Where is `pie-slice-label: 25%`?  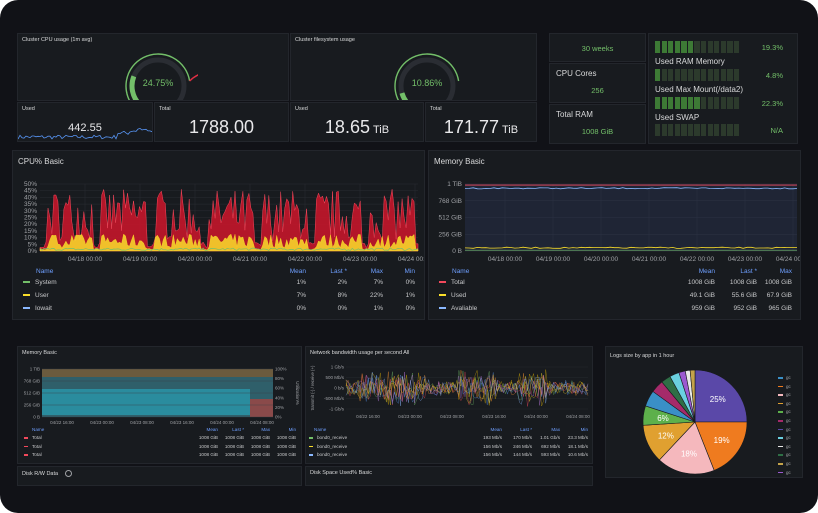 pie-slice-label: 25% is located at coordinates (718, 399).